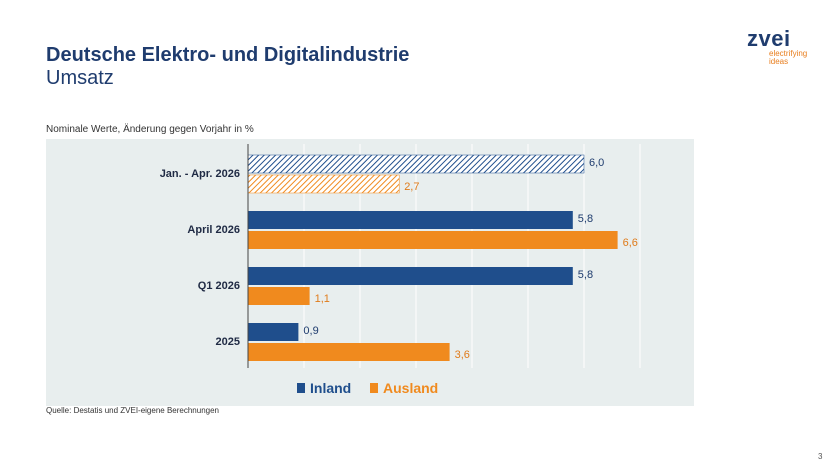 The image size is (840, 473). What do you see at coordinates (769, 38) in the screenshot?
I see `logo-word: zvei` at bounding box center [769, 38].